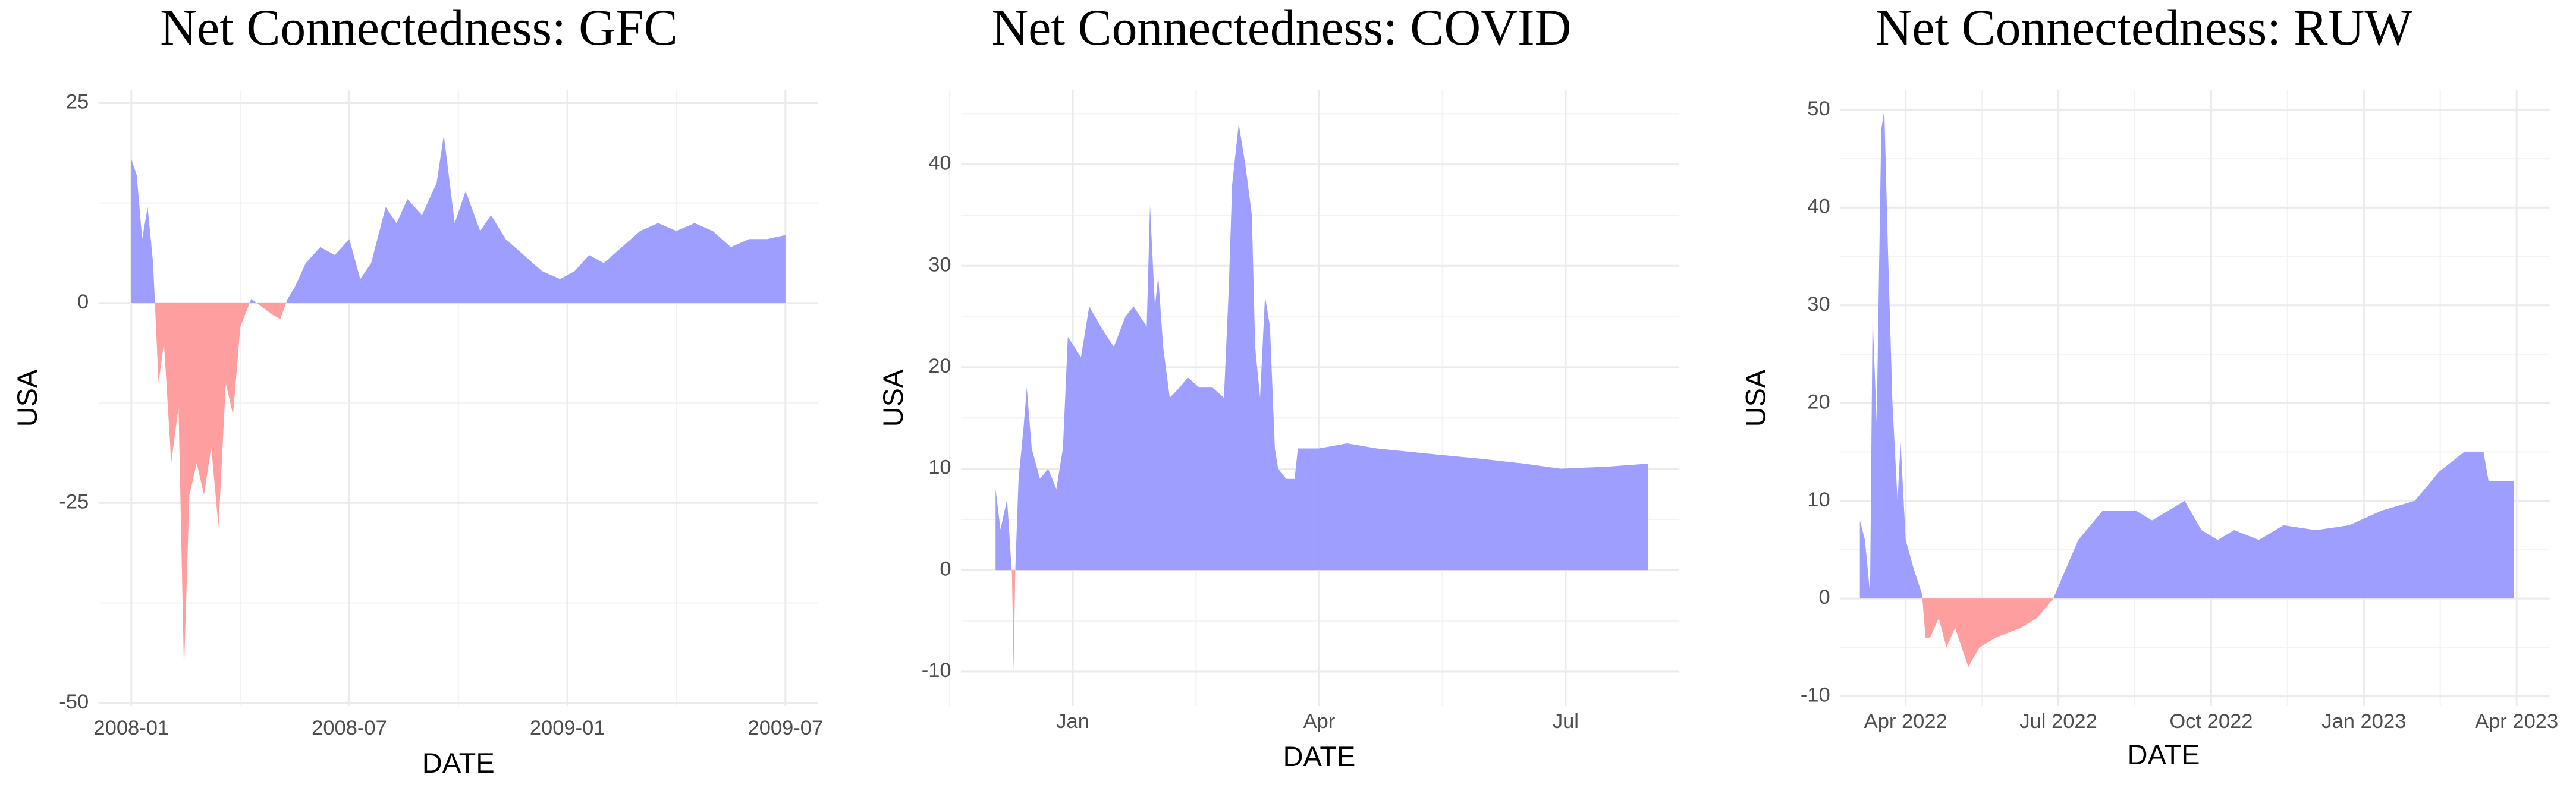  Describe the element at coordinates (2516, 721) in the screenshot. I see `x-tick-label: Apr 2023` at that location.